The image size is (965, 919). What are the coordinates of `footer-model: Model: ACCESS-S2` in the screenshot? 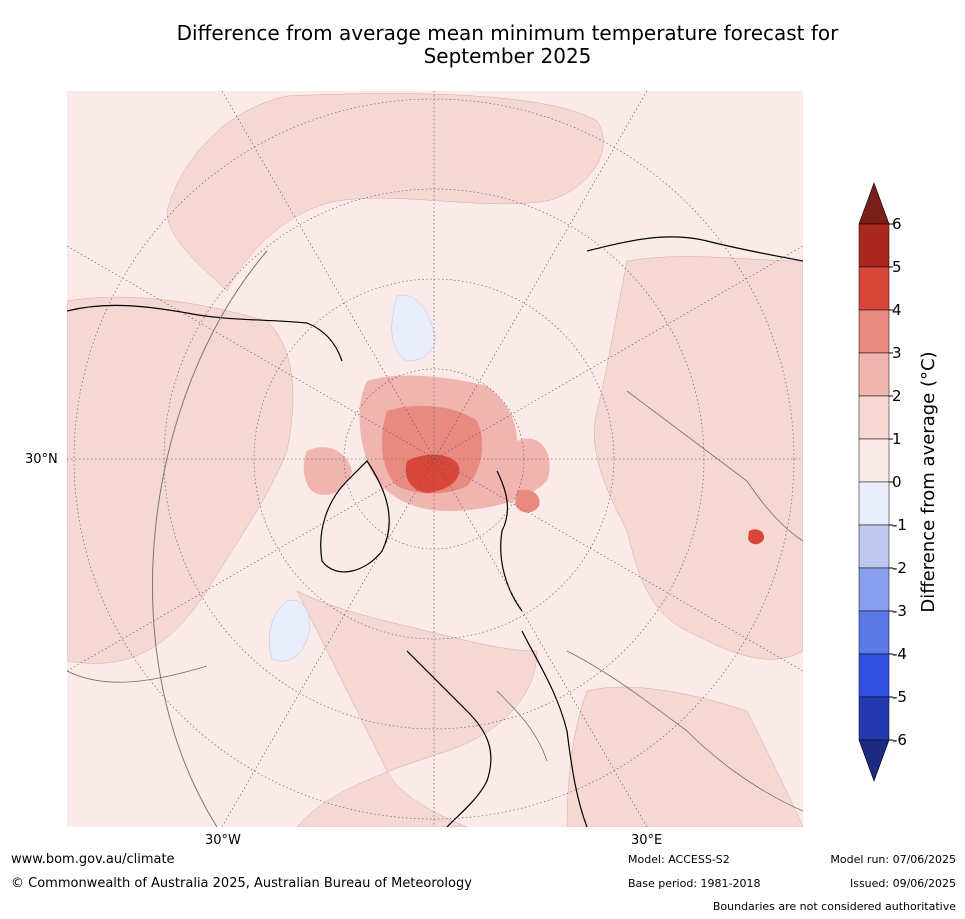 It's located at (679, 859).